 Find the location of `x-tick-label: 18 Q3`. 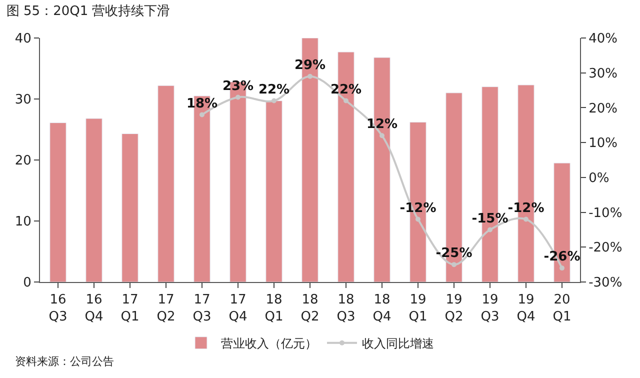

x-tick-label: 18 Q3 is located at coordinates (346, 308).